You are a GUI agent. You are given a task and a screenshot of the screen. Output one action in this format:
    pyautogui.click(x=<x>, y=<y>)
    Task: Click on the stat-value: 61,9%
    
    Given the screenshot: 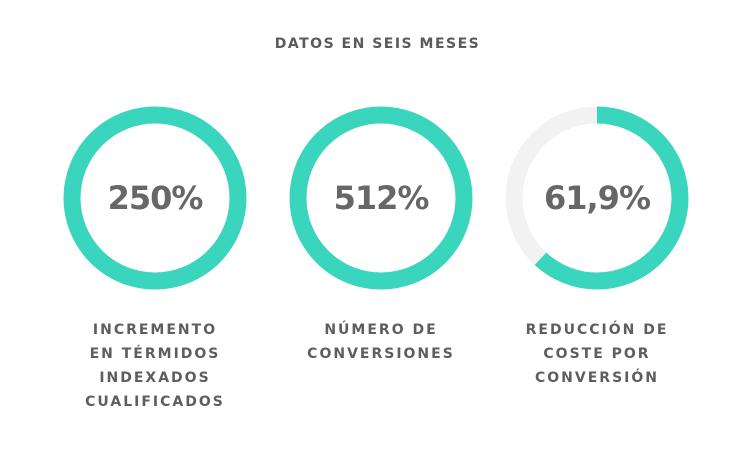 What is the action you would take?
    pyautogui.click(x=597, y=198)
    